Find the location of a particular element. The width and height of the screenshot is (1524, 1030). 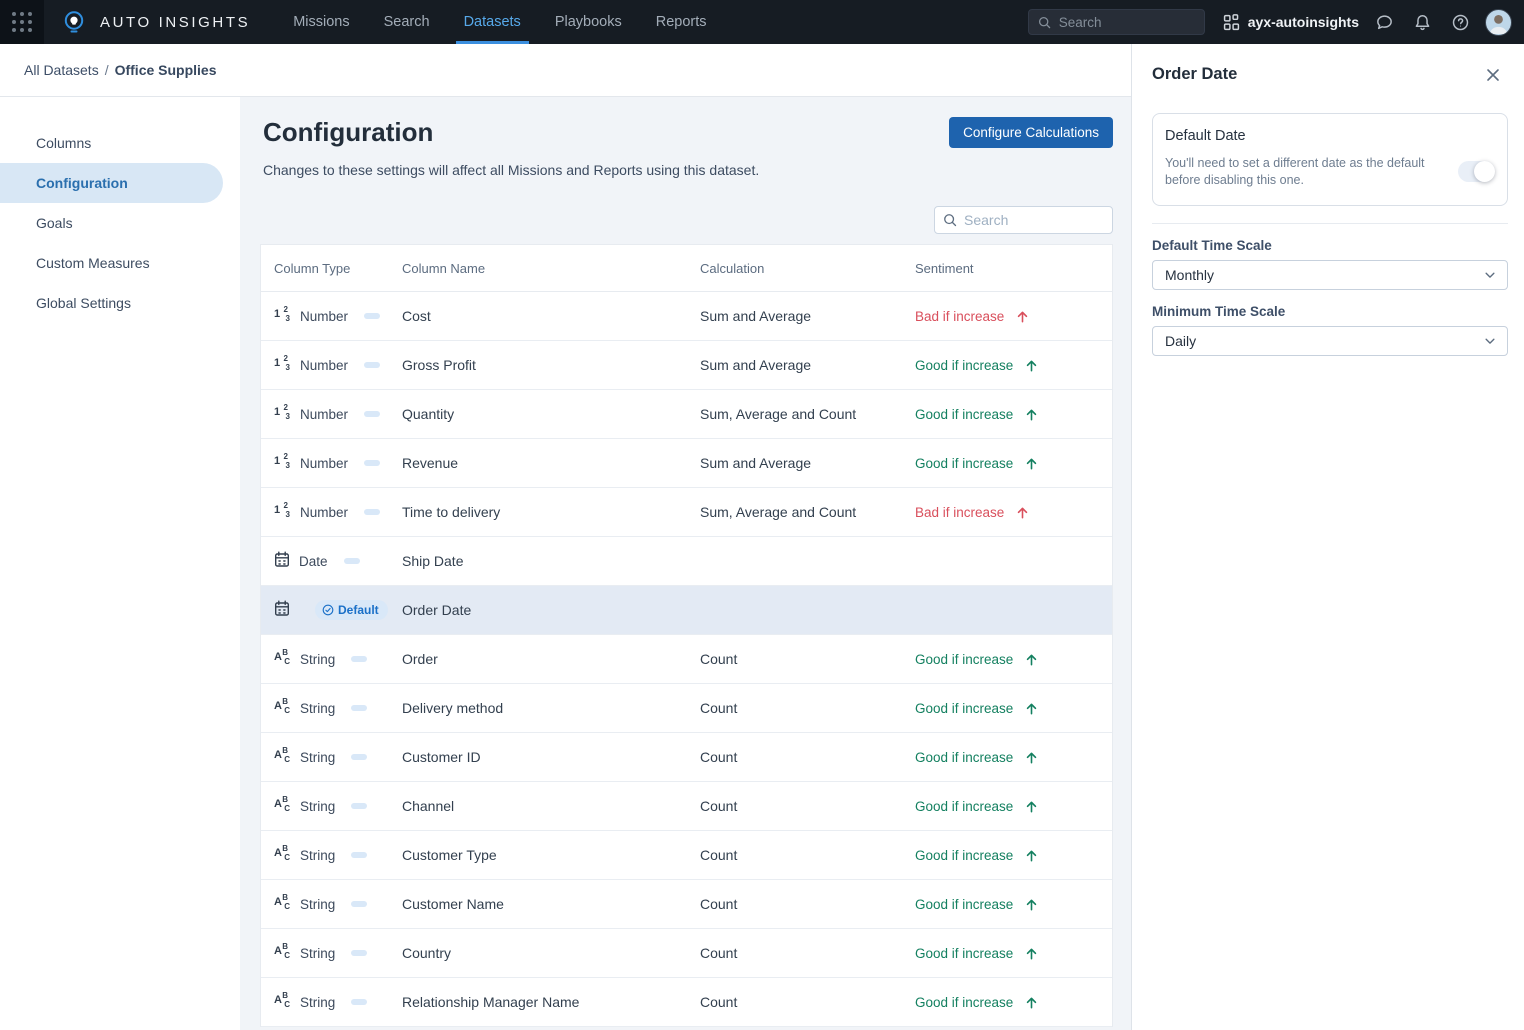

app-launcher-button is located at coordinates (22, 22).